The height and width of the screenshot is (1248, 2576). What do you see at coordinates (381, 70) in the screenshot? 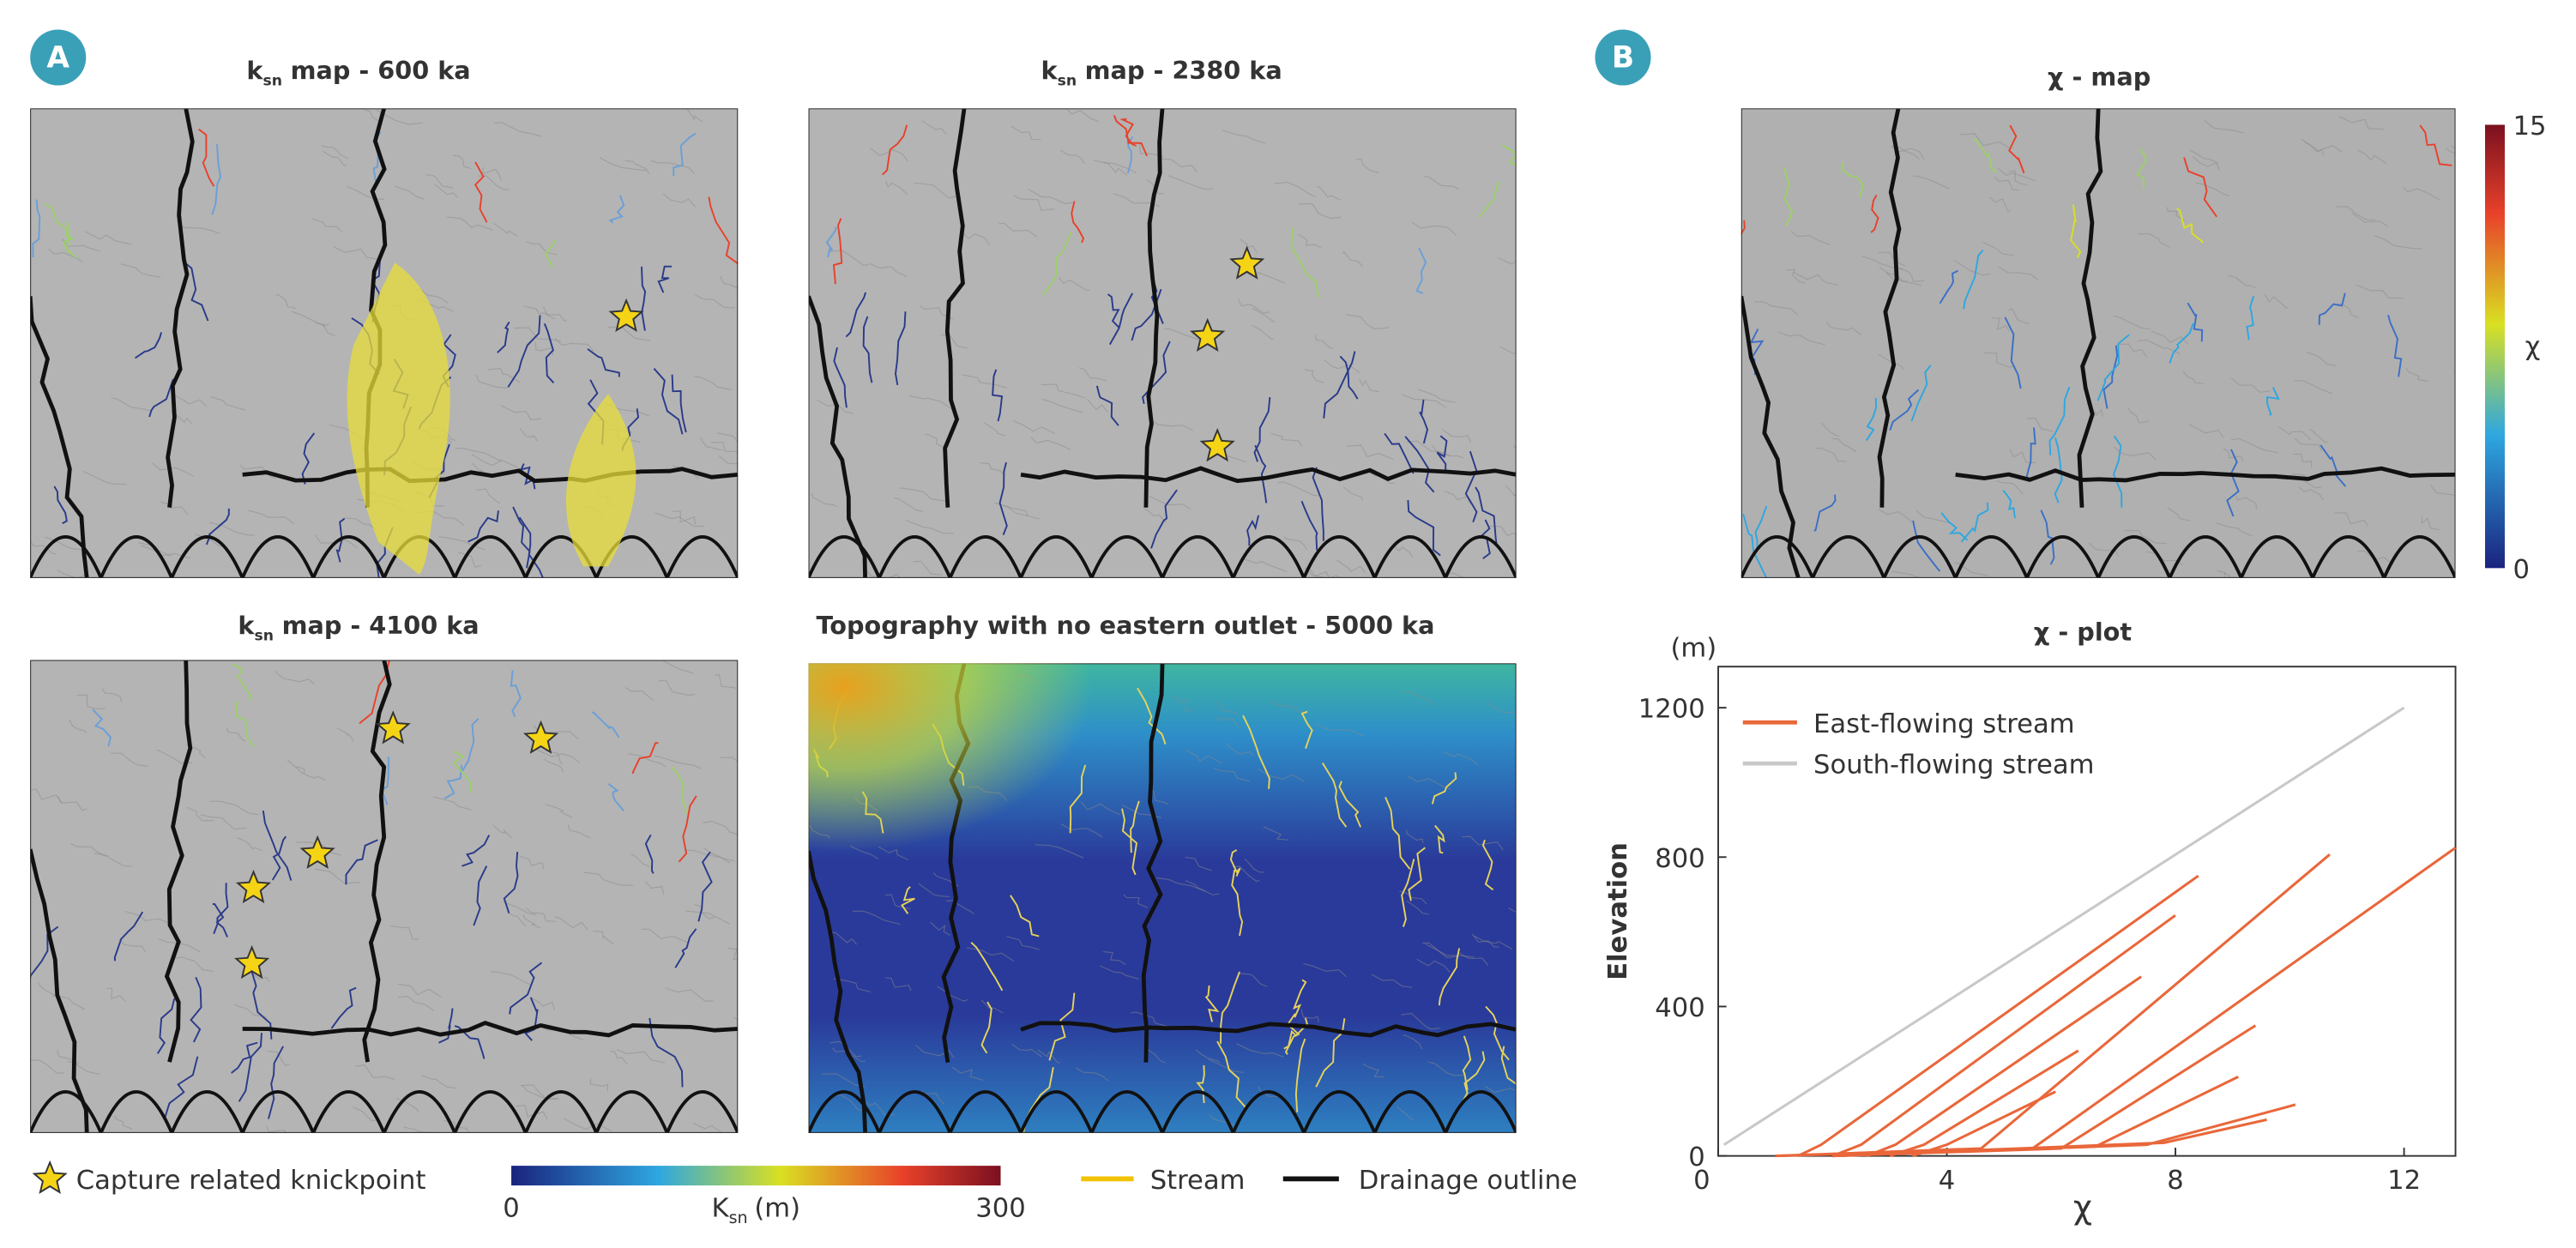
I see `title-rest: map - 600 ka` at bounding box center [381, 70].